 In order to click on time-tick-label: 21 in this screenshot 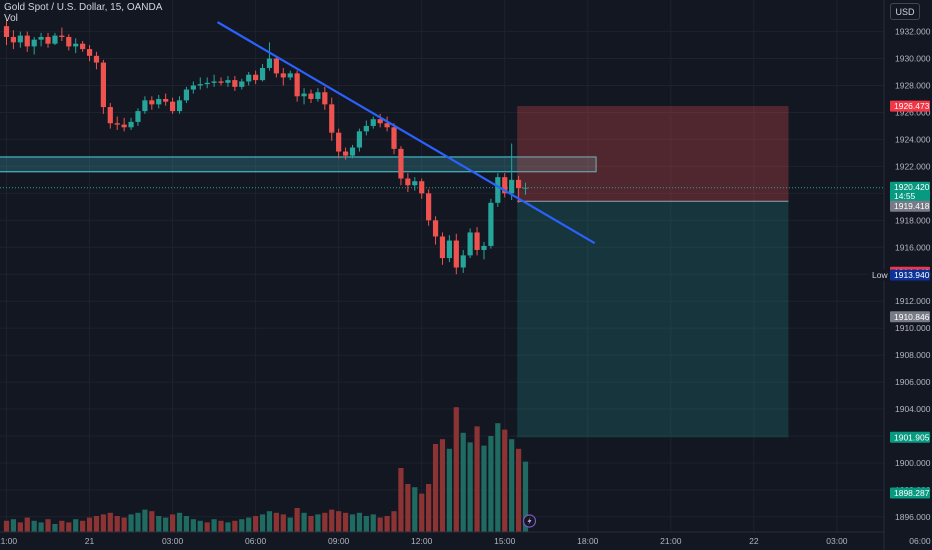, I will do `click(90, 541)`.